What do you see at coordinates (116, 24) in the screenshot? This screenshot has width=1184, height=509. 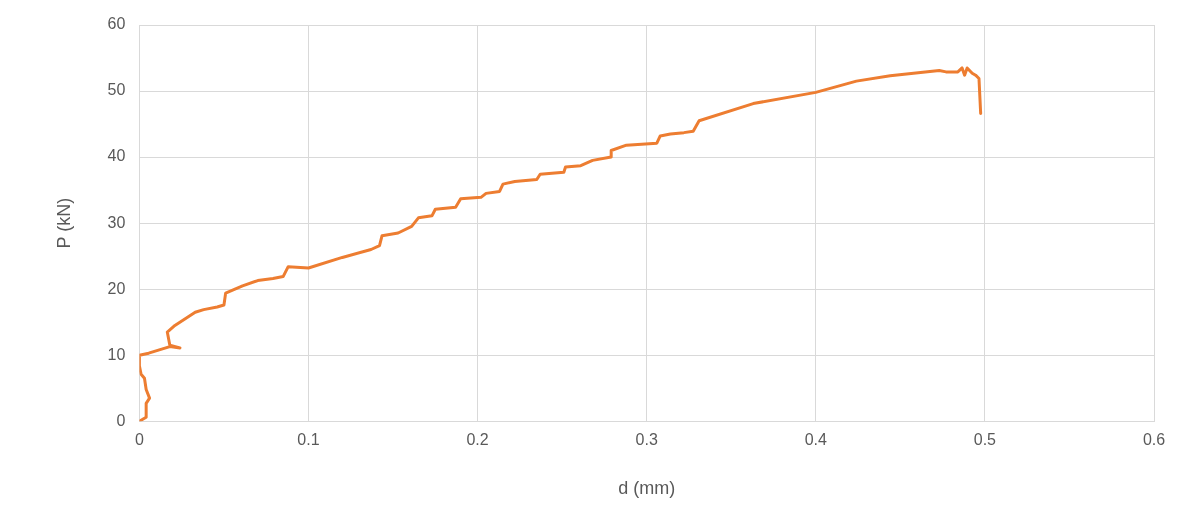 I see `y-tick-label: 60` at bounding box center [116, 24].